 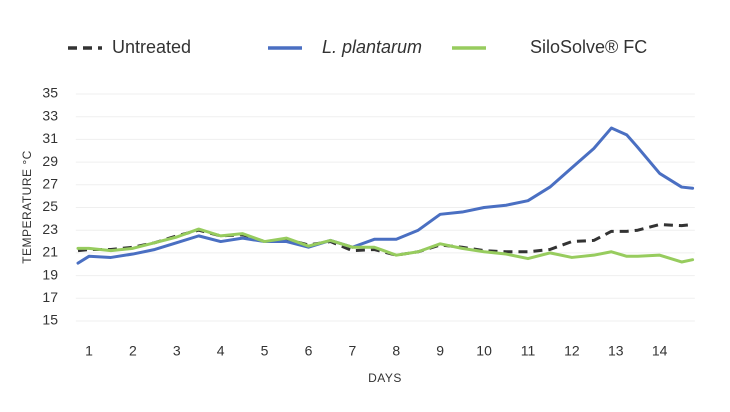 What do you see at coordinates (50, 161) in the screenshot?
I see `y-tick-label: 29` at bounding box center [50, 161].